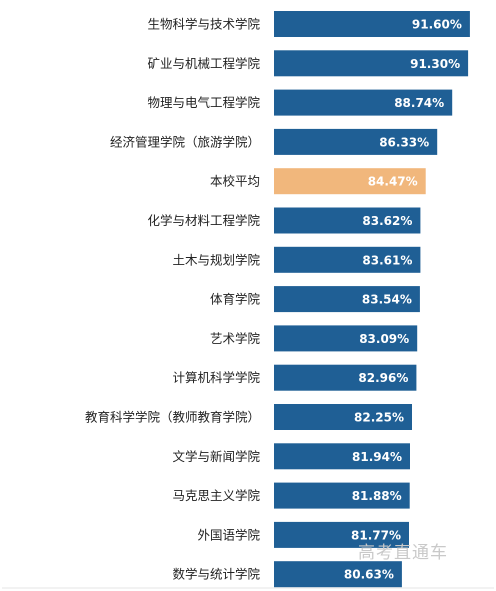  What do you see at coordinates (369, 575) in the screenshot?
I see `value-label-14: 80.63%` at bounding box center [369, 575].